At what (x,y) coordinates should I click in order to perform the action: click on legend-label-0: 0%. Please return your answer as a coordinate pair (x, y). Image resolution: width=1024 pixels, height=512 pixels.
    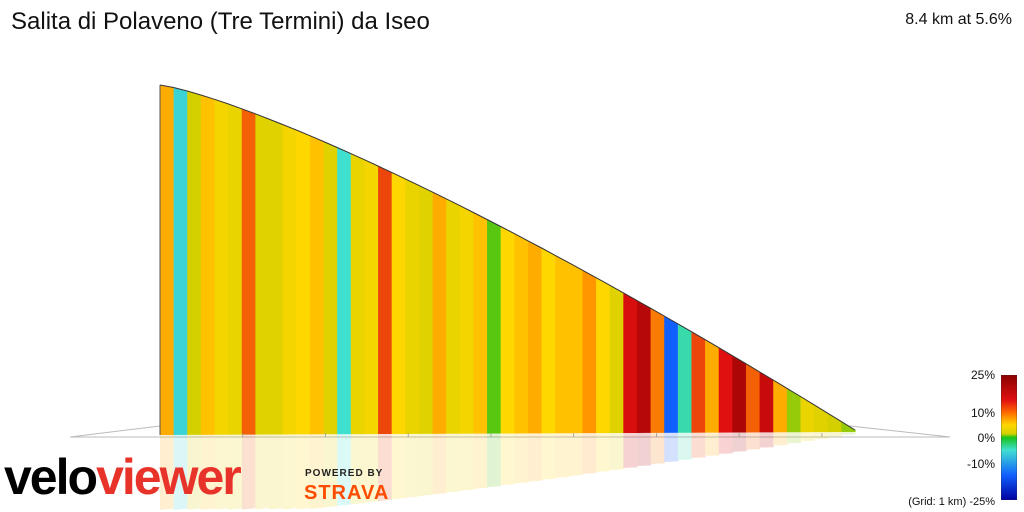
    Looking at the image, I should click on (986, 438).